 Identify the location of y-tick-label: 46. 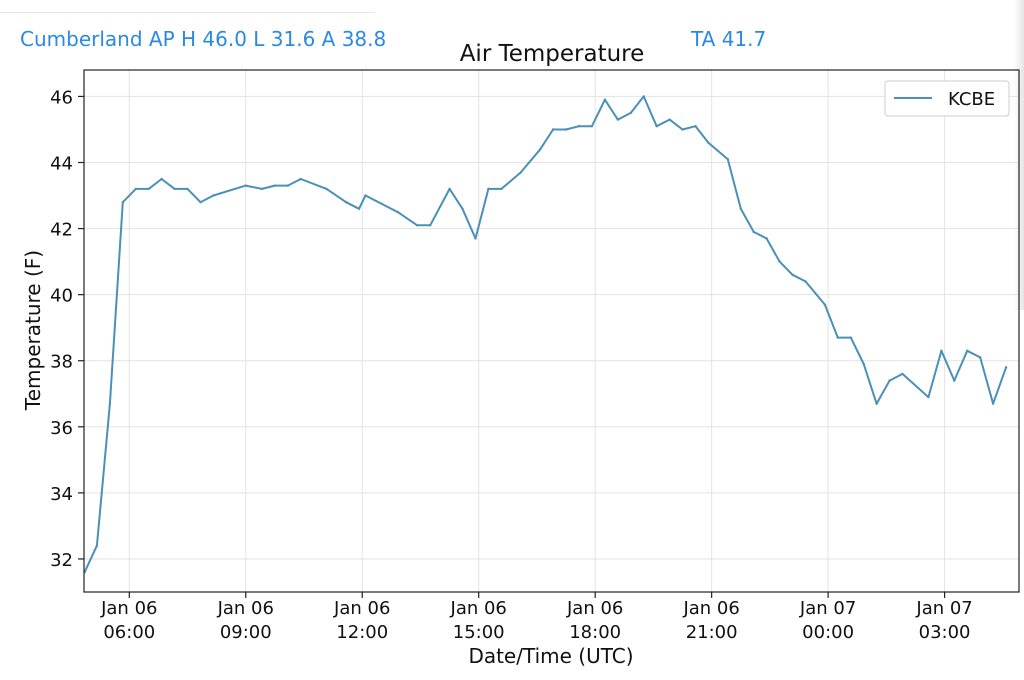
(61, 97).